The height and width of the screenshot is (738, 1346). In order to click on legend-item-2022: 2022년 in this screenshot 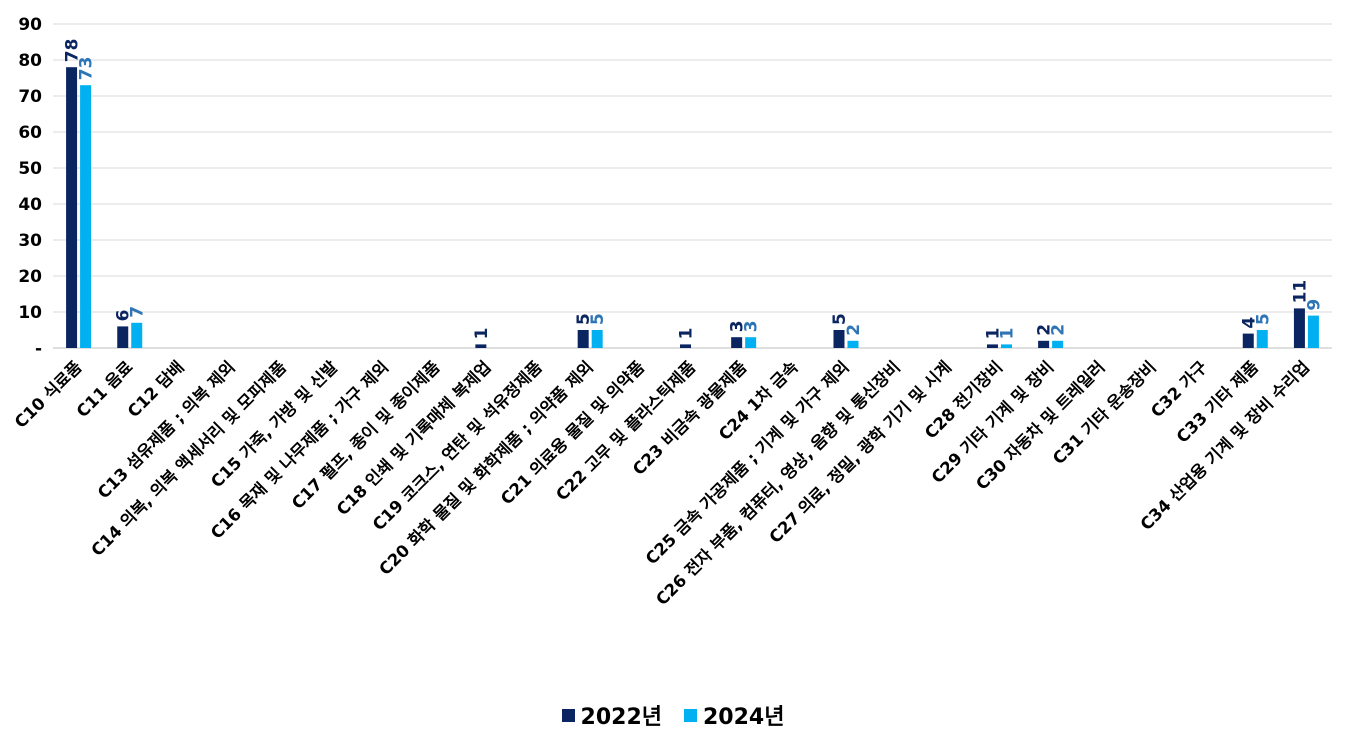, I will do `click(611, 715)`.